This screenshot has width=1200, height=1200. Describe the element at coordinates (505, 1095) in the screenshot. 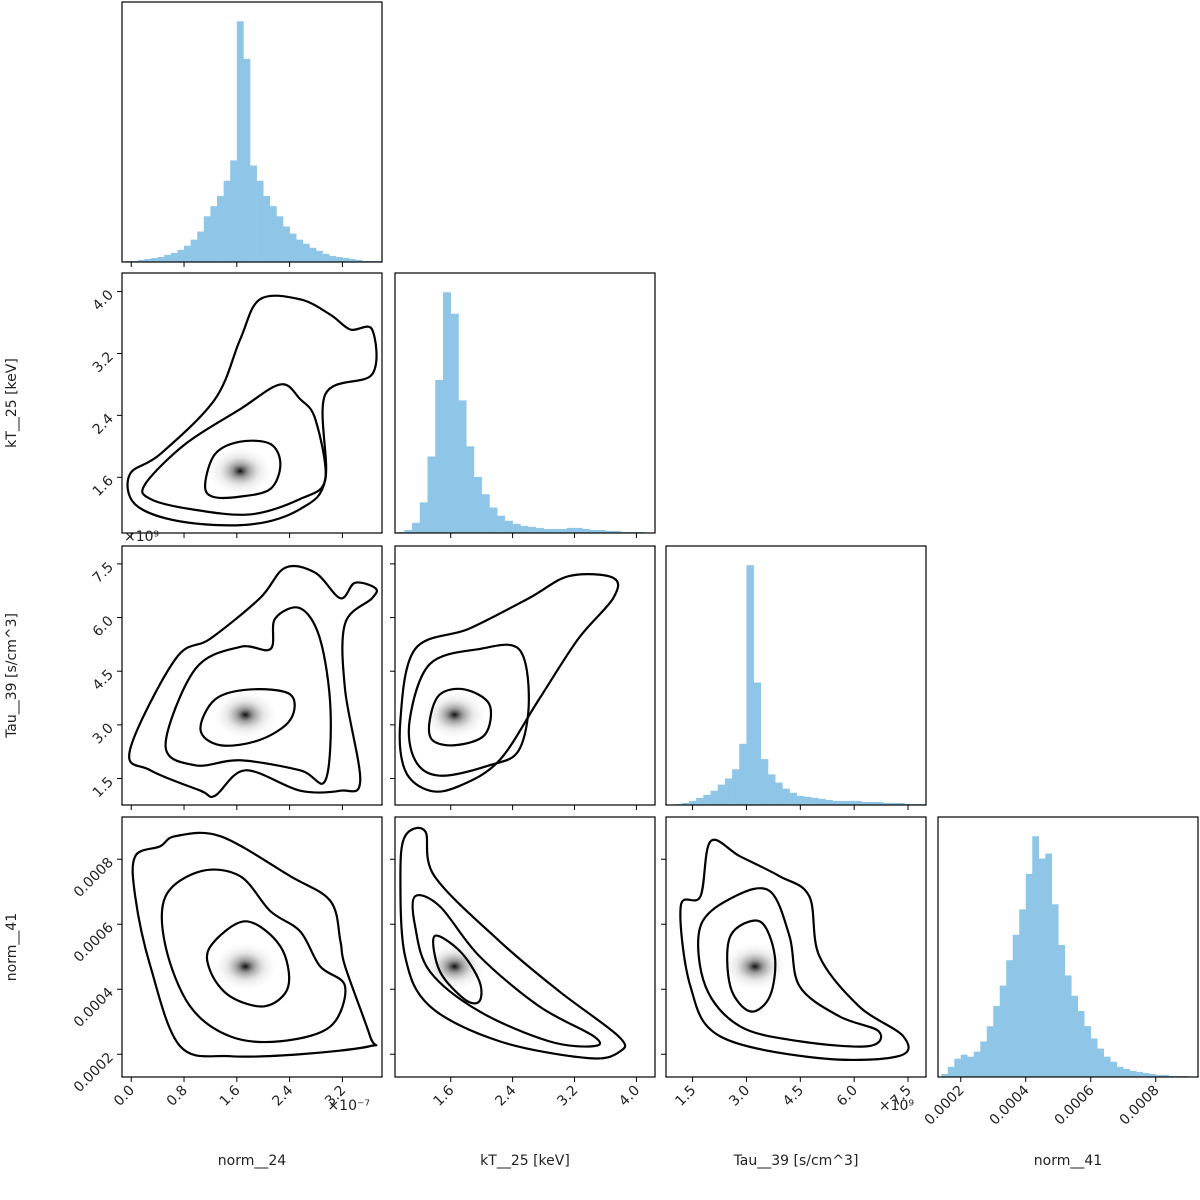

I see `x-tick-label: 2.4` at that location.